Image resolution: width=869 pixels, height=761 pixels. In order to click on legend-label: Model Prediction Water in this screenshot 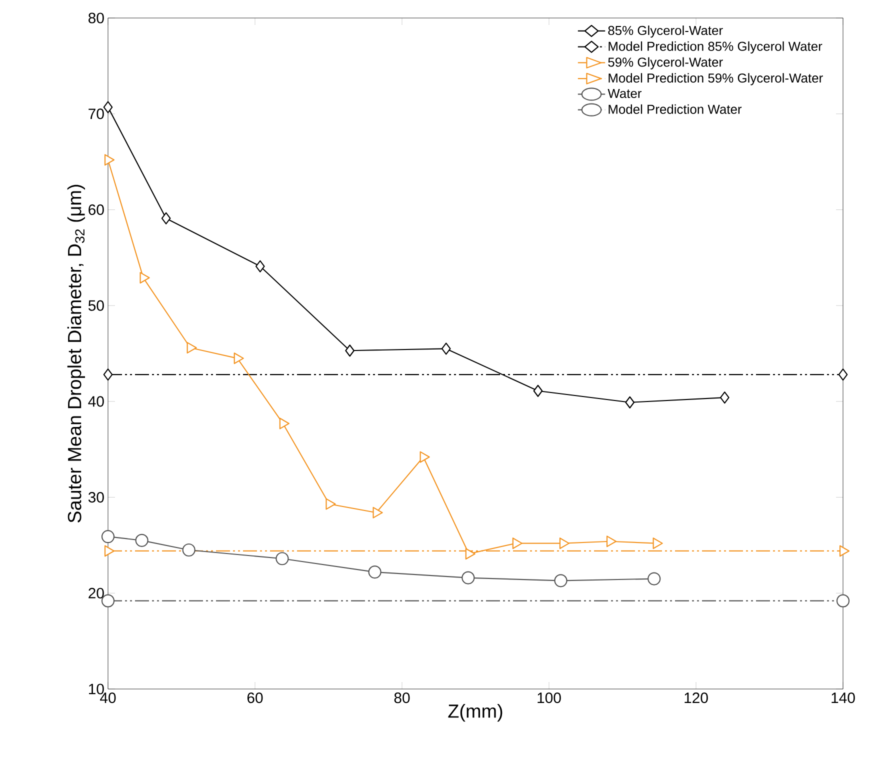, I will do `click(675, 109)`.